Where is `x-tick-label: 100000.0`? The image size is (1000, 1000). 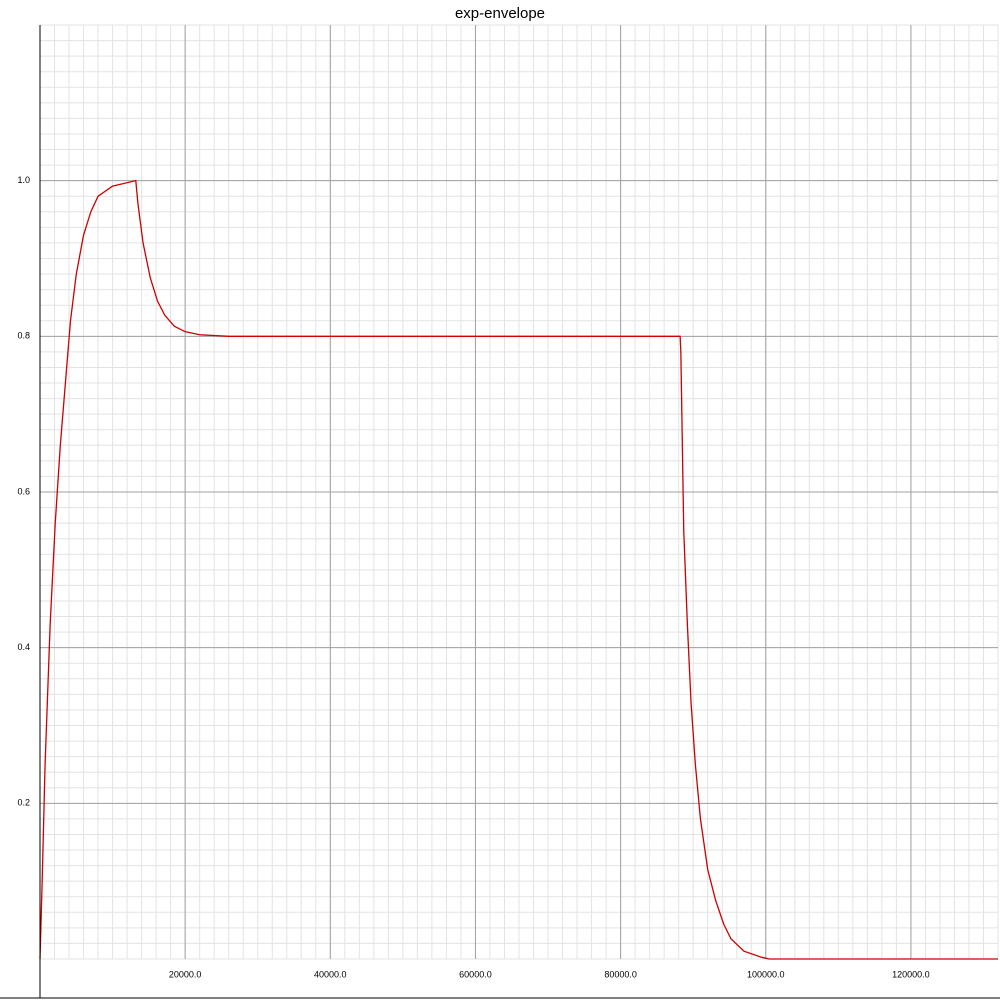 x-tick-label: 100000.0 is located at coordinates (766, 974).